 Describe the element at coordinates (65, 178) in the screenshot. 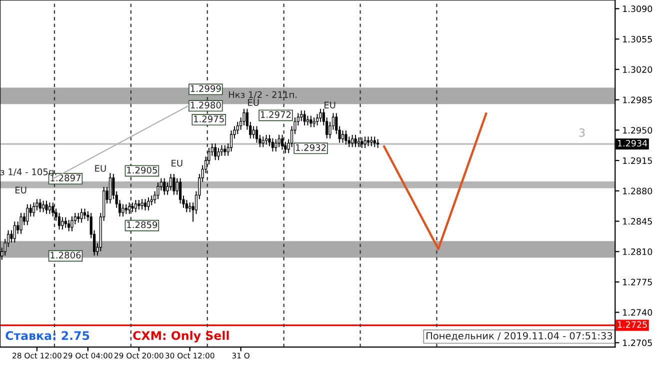

I see `annotation: 1.2897` at that location.